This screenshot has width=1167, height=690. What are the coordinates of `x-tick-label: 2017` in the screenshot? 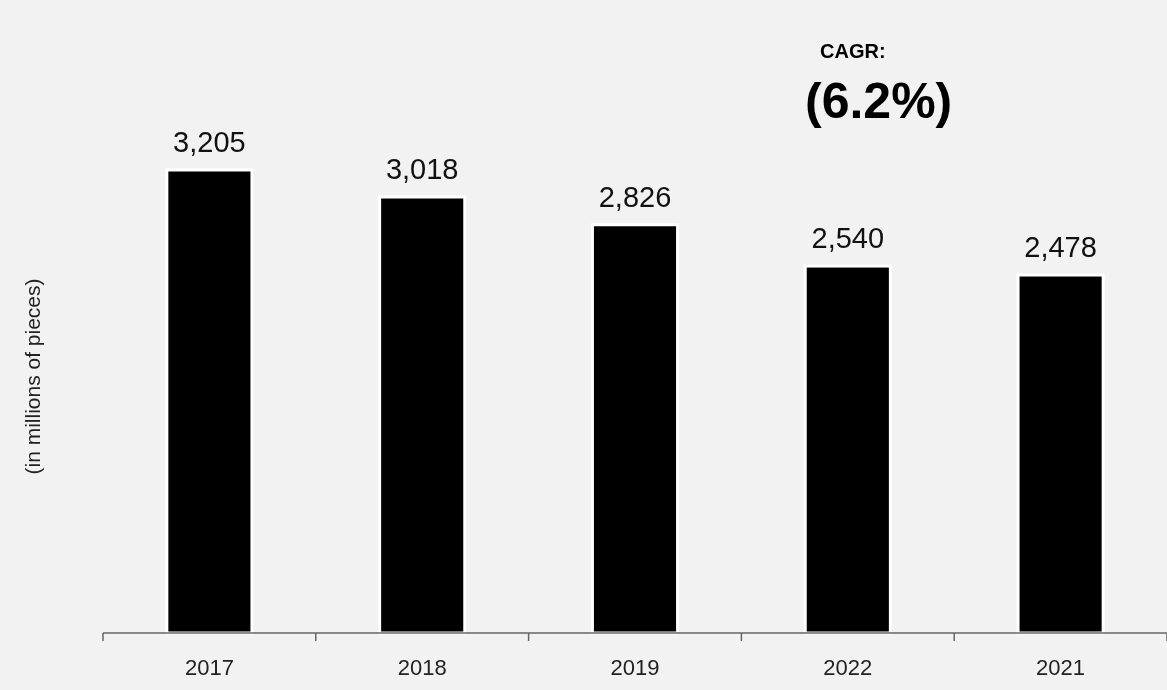 It's located at (209, 667).